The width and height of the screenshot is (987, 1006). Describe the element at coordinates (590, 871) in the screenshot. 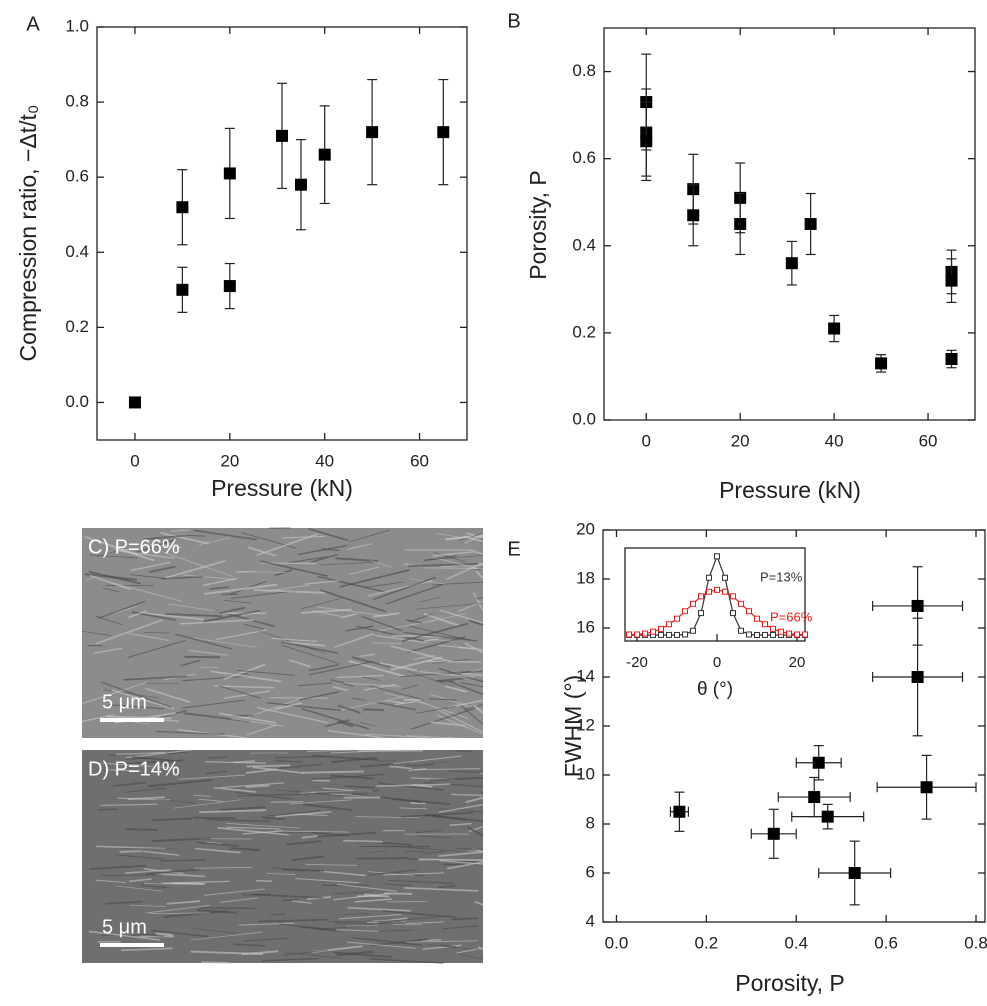

I see `y-tick-label: 6` at that location.